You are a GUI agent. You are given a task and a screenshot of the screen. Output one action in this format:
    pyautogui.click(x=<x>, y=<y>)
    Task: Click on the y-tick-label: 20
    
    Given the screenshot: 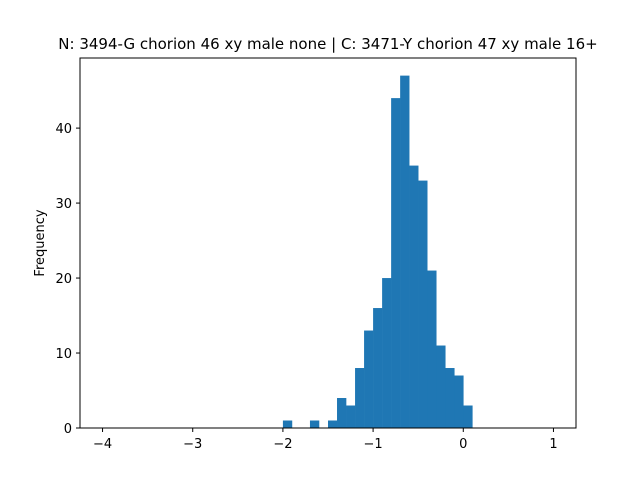 What is the action you would take?
    pyautogui.click(x=63, y=279)
    